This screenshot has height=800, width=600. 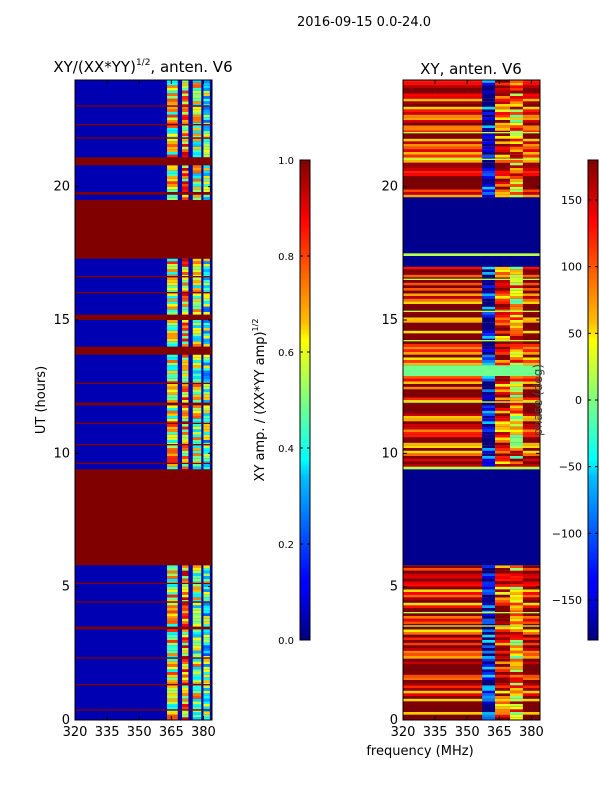 What do you see at coordinates (471, 517) in the screenshot?
I see `right-heatmap-row` at bounding box center [471, 517].